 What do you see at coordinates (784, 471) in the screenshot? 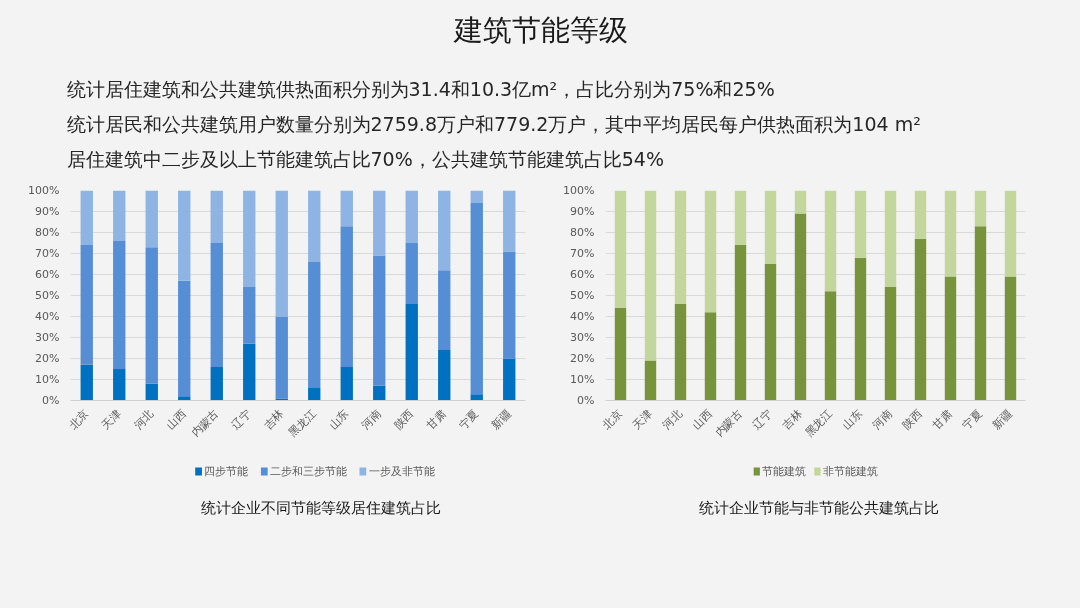
I see `legend-label: 节能建筑` at bounding box center [784, 471].